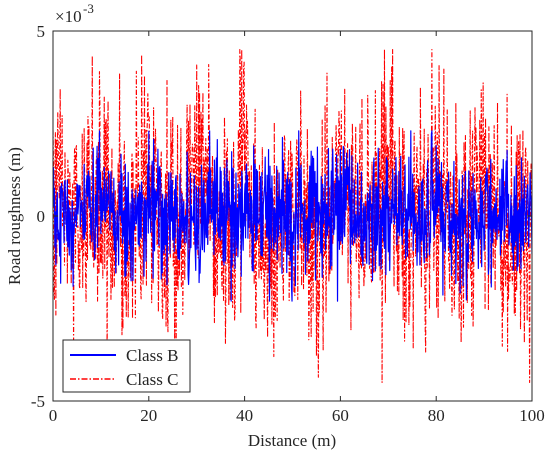 This screenshot has width=550, height=463. Describe the element at coordinates (532, 415) in the screenshot. I see `x-tick-label: 100` at that location.